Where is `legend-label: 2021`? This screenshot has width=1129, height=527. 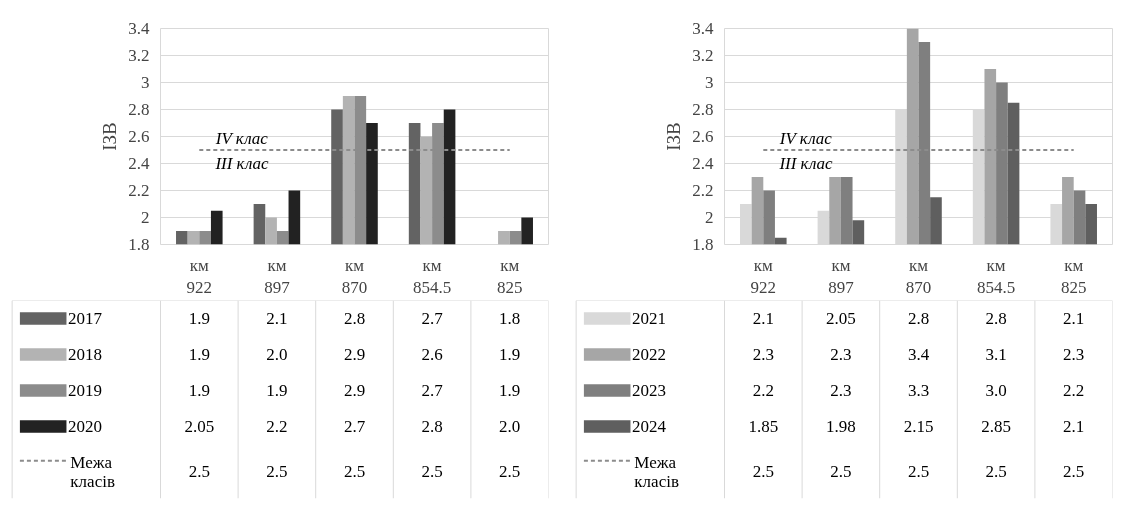
legend-label: 2021 is located at coordinates (649, 318).